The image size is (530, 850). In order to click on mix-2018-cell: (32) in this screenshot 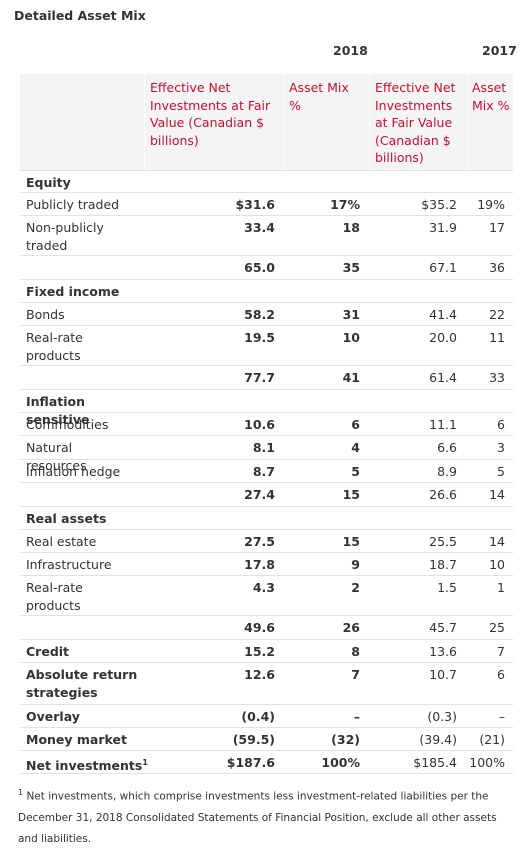, I will do `click(345, 739)`.